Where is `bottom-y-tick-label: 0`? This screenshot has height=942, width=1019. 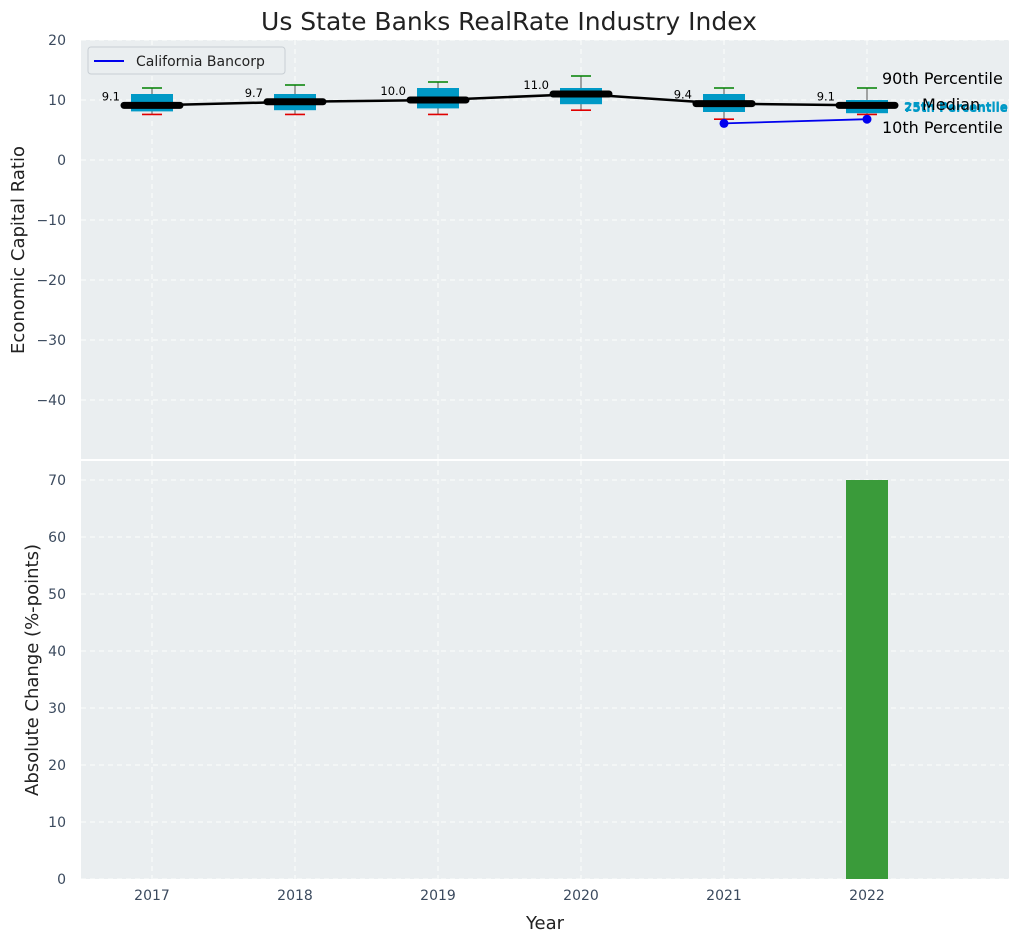 bottom-y-tick-label: 0 is located at coordinates (61, 880).